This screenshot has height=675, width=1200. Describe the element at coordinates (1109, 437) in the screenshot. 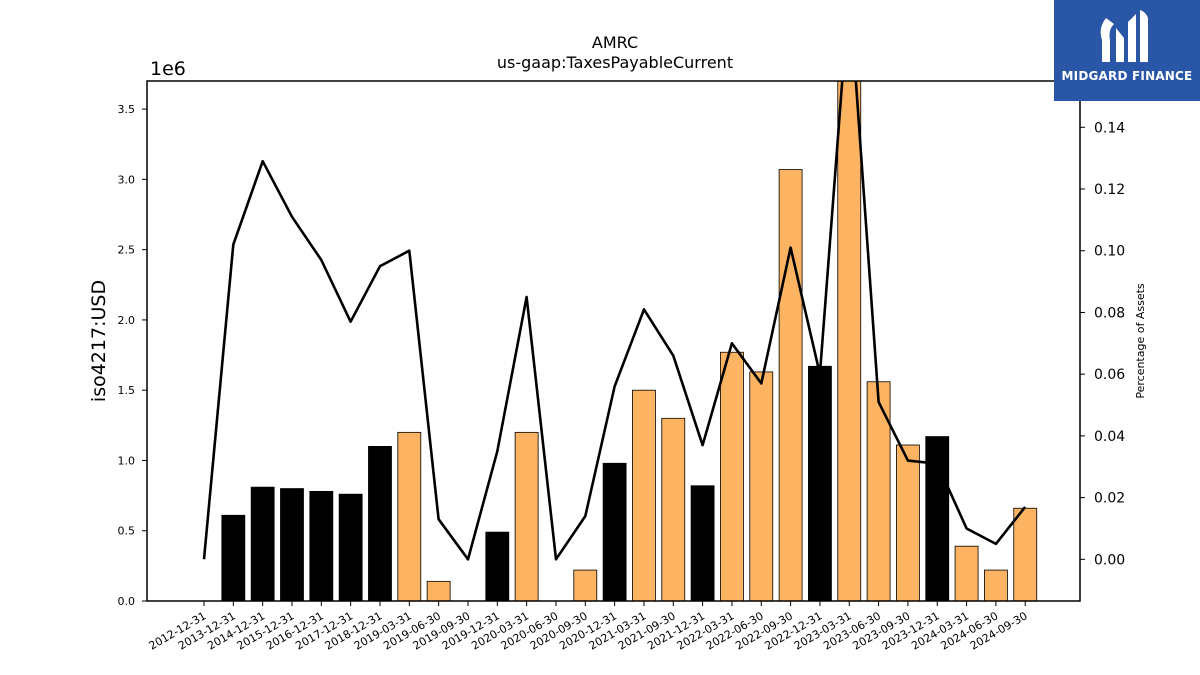

I see `y2-tick-label: 0.04` at that location.